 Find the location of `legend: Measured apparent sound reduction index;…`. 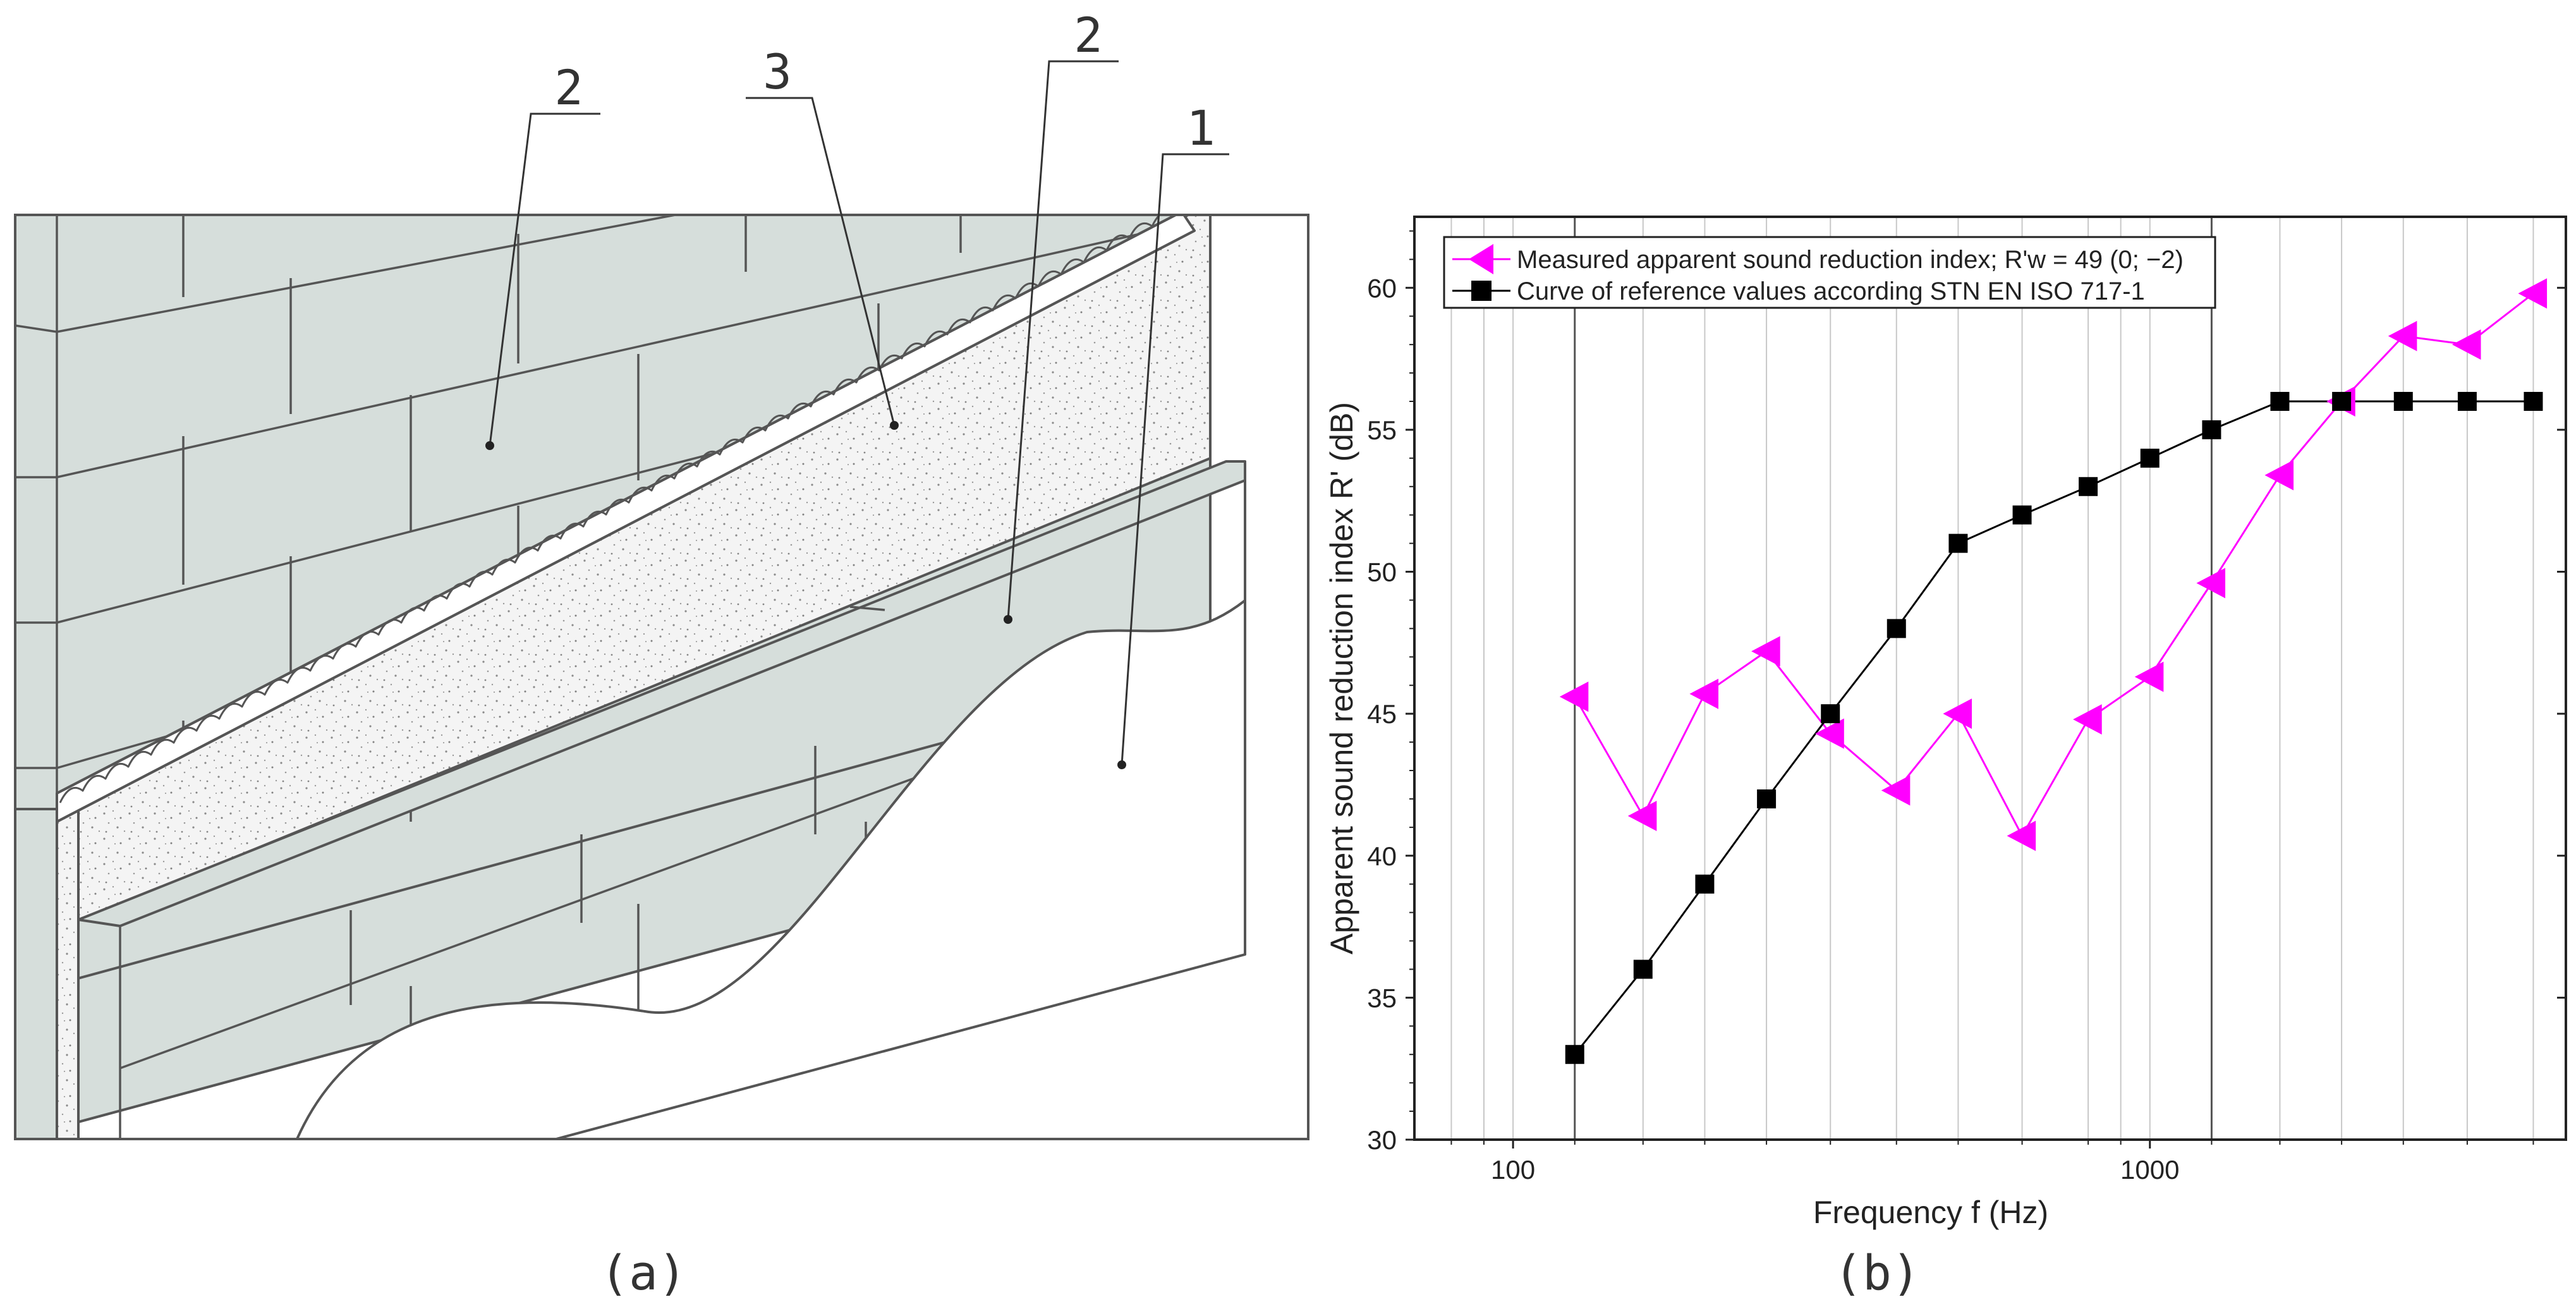

legend: Measured apparent sound reduction index;… is located at coordinates (1830, 272).